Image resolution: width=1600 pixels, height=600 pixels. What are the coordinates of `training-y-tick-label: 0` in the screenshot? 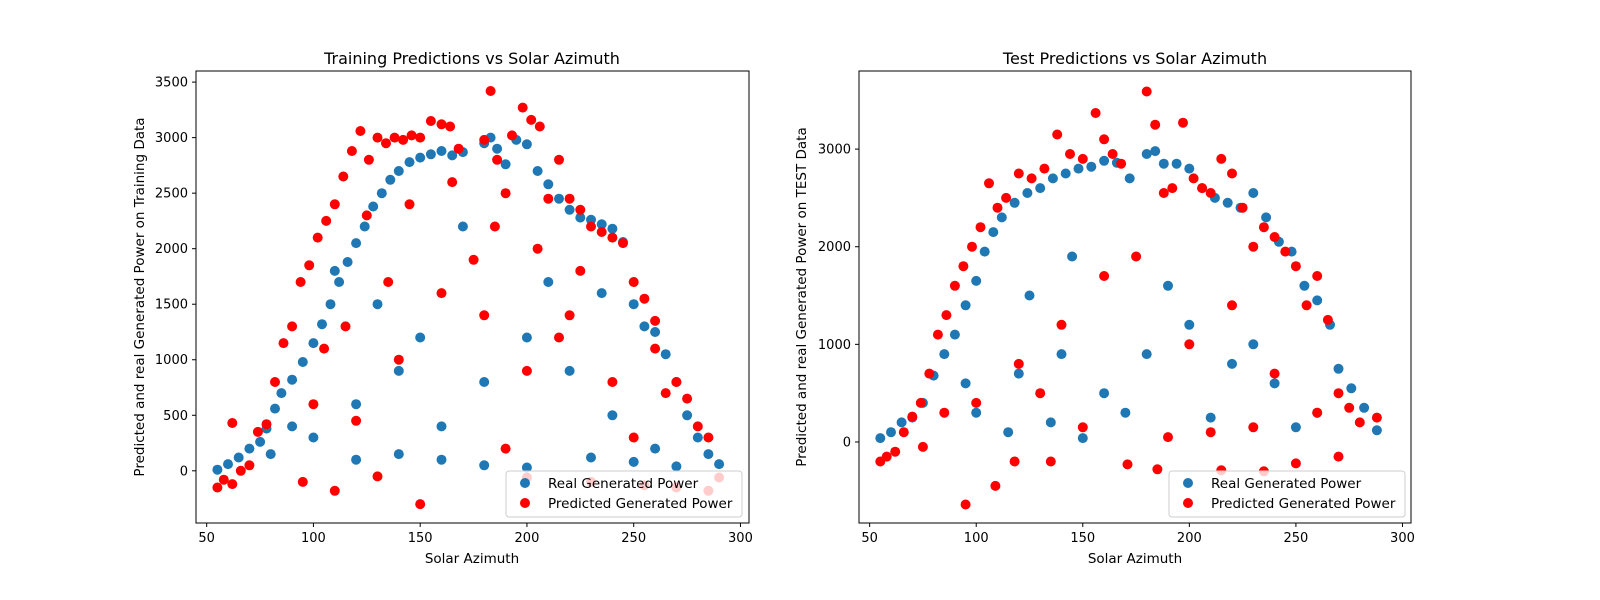 It's located at (184, 471).